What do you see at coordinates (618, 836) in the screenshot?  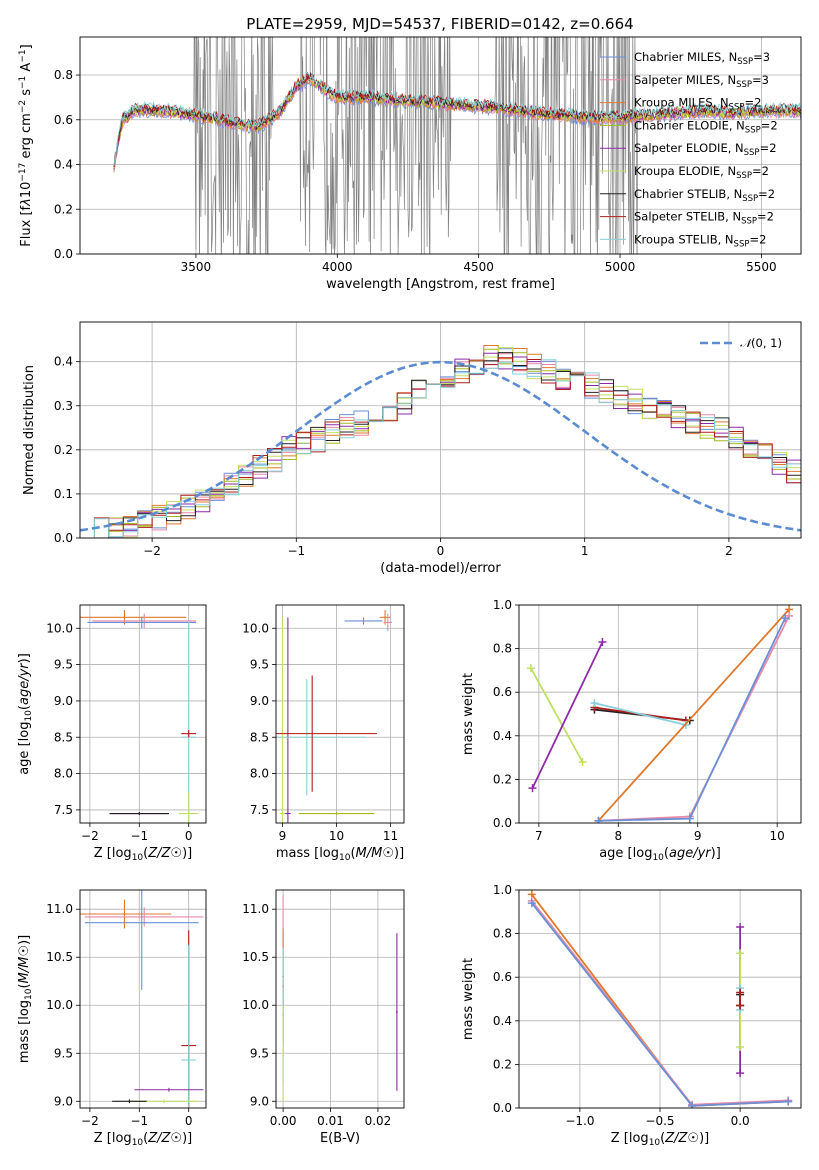 I see `x-tick-label: 8` at bounding box center [618, 836].